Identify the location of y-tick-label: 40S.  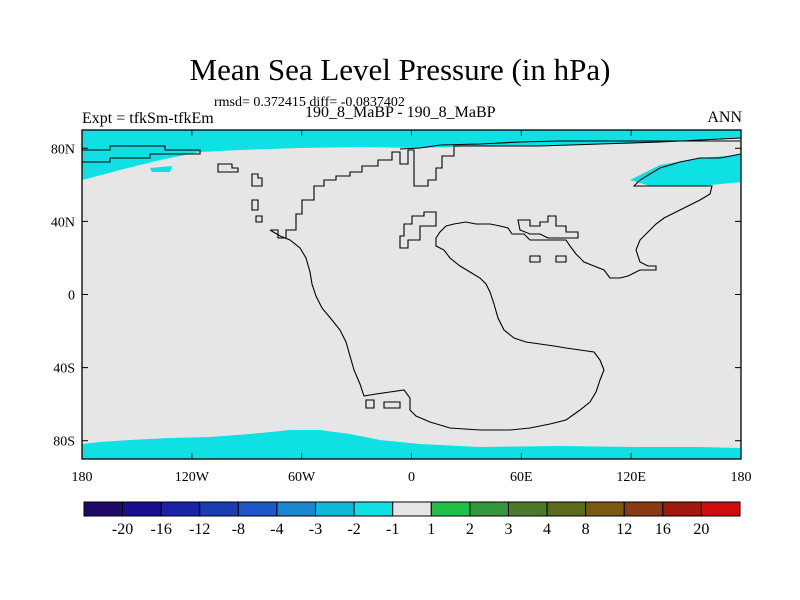
(64, 369).